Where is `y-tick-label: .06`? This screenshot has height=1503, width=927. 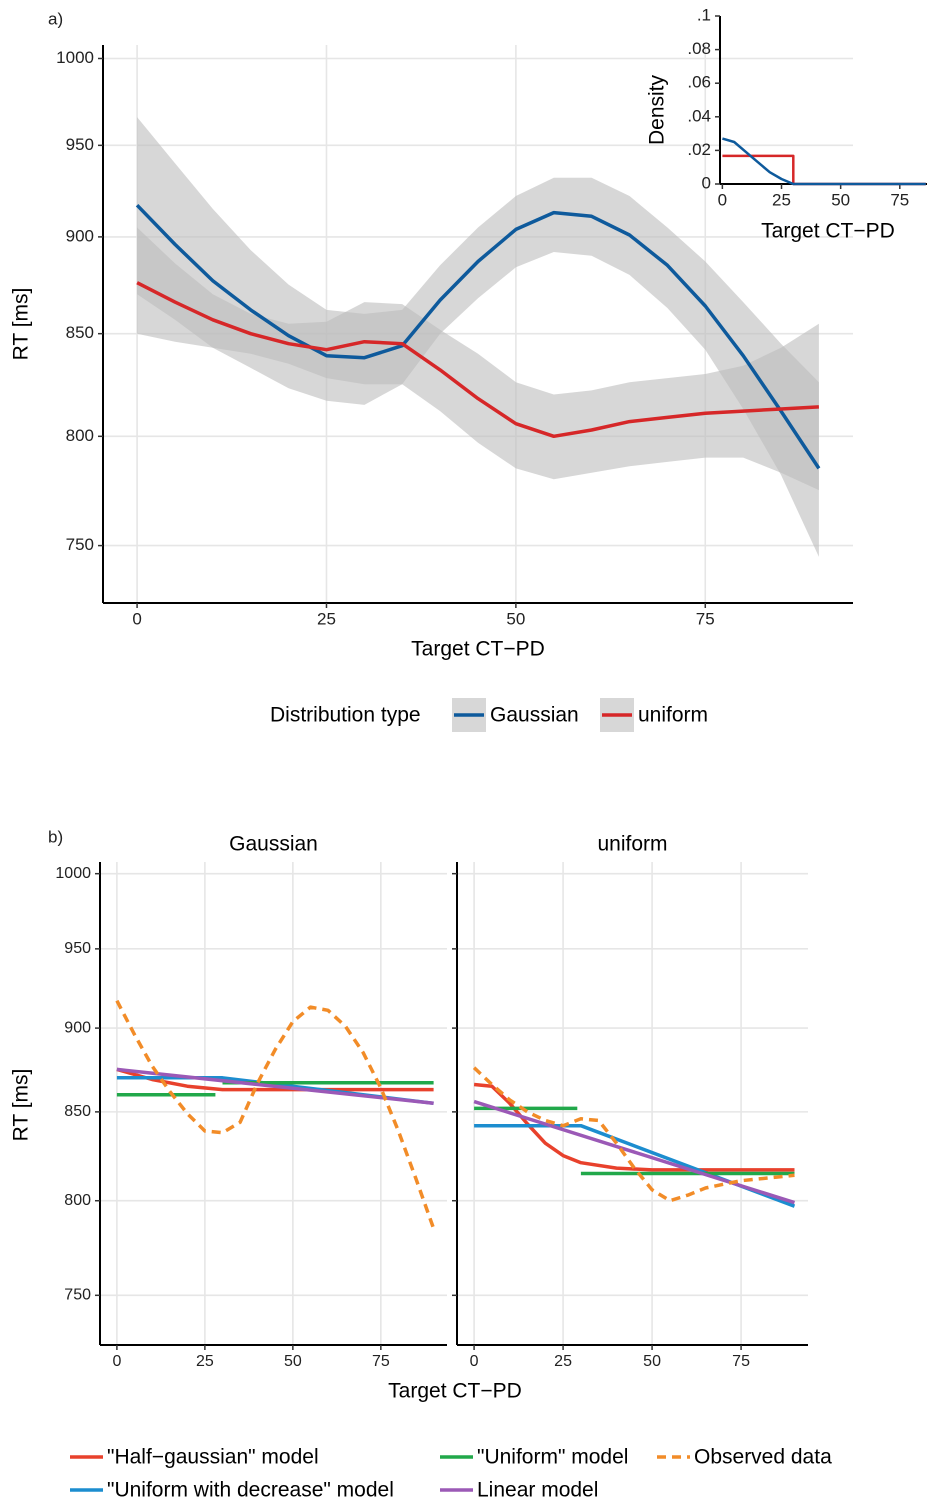
y-tick-label: .06 is located at coordinates (699, 82).